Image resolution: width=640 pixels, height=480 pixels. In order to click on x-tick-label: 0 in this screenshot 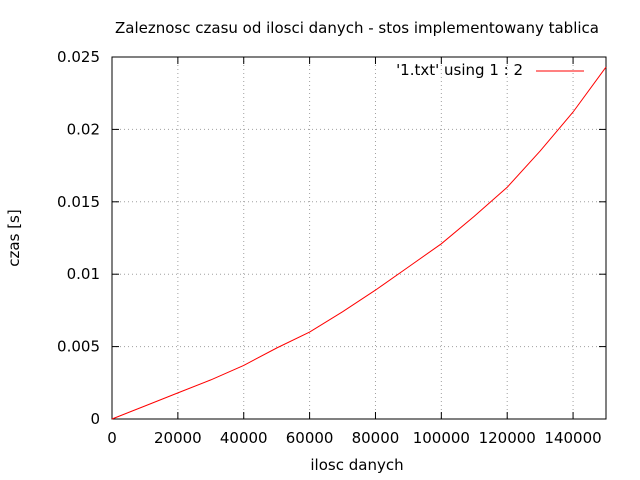, I will do `click(112, 438)`.